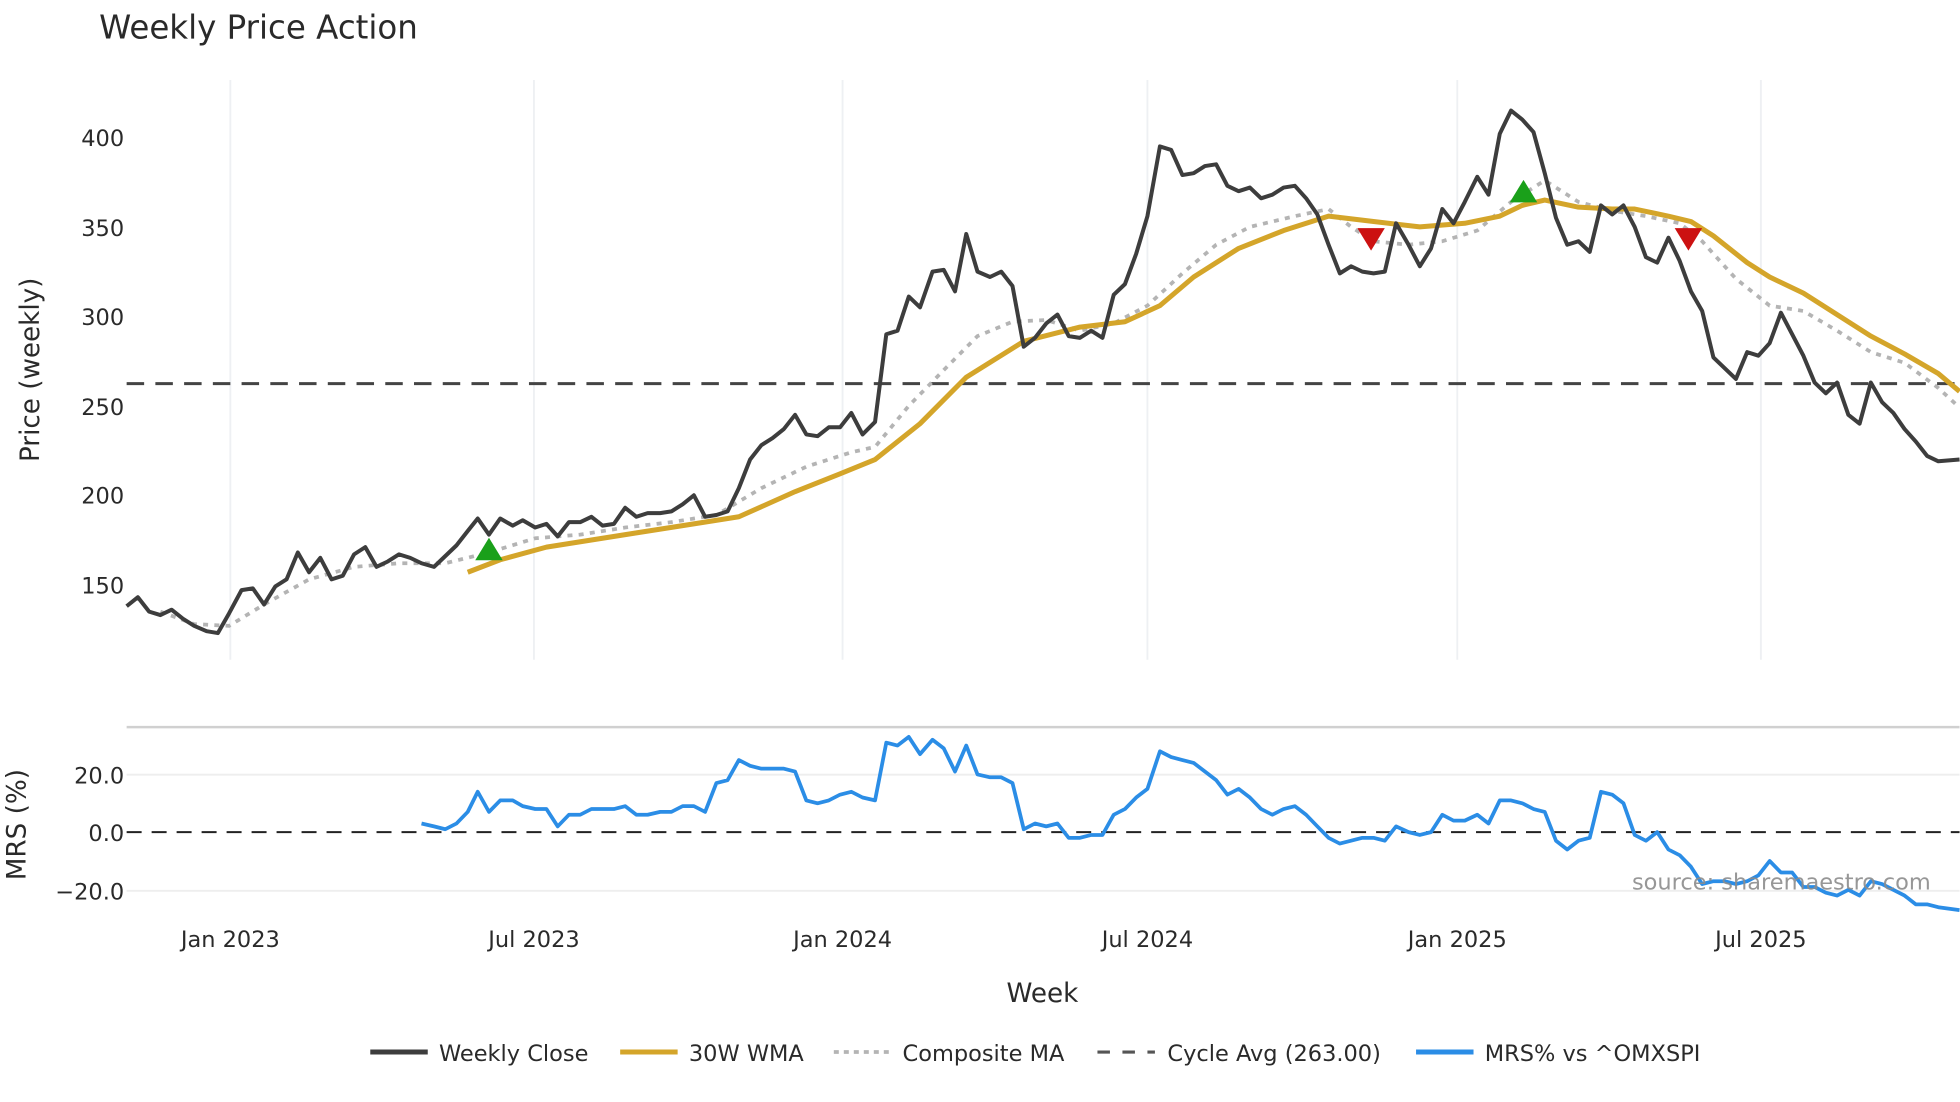 This screenshot has width=1960, height=1102. Describe the element at coordinates (31, 370) in the screenshot. I see `price-y-label: Price (weekly)` at that location.